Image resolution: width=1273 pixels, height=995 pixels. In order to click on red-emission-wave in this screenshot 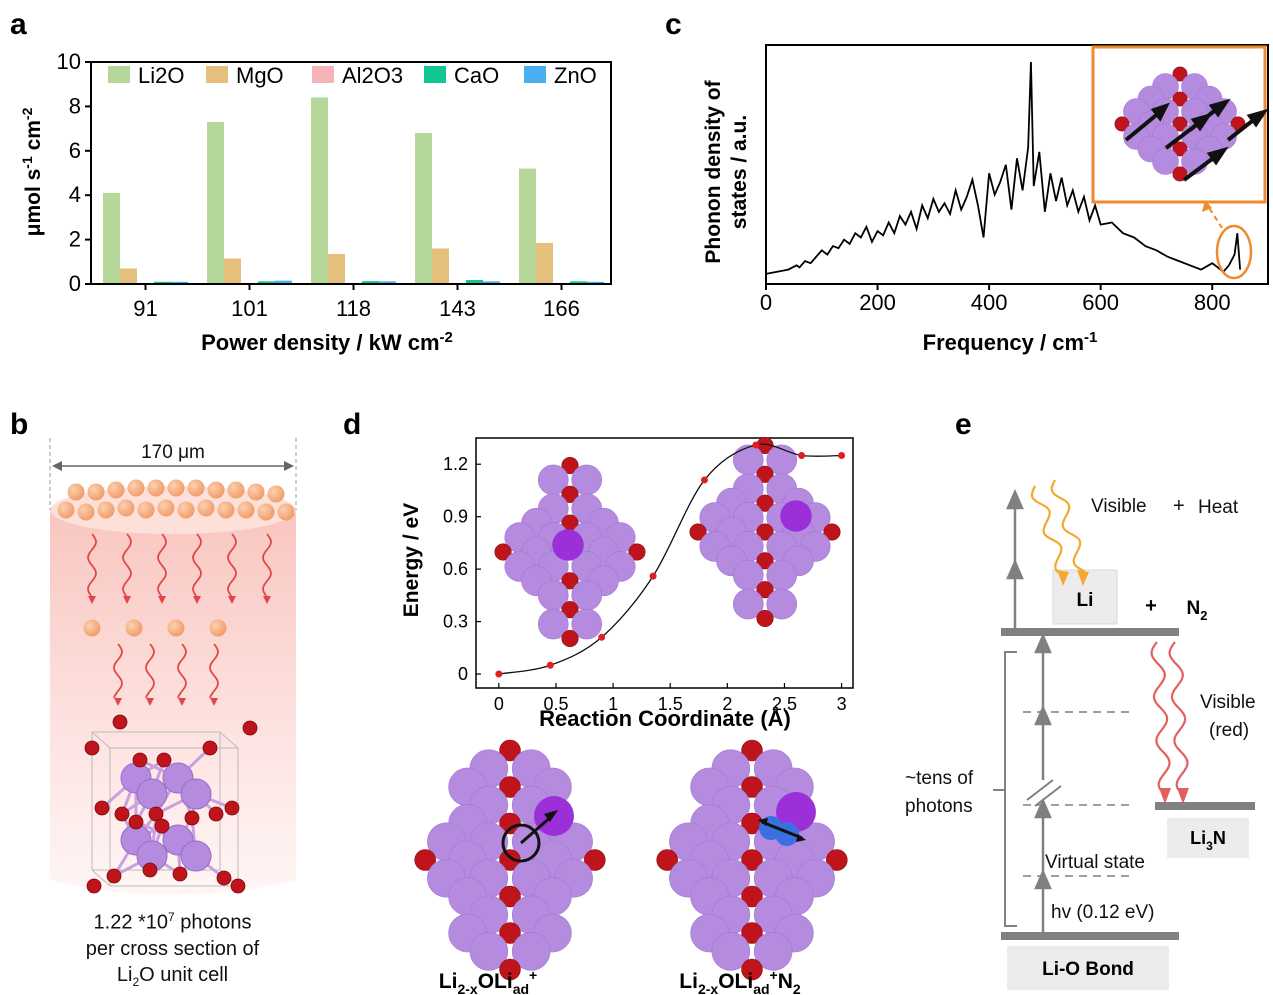, I will do `click(1178, 716)`.